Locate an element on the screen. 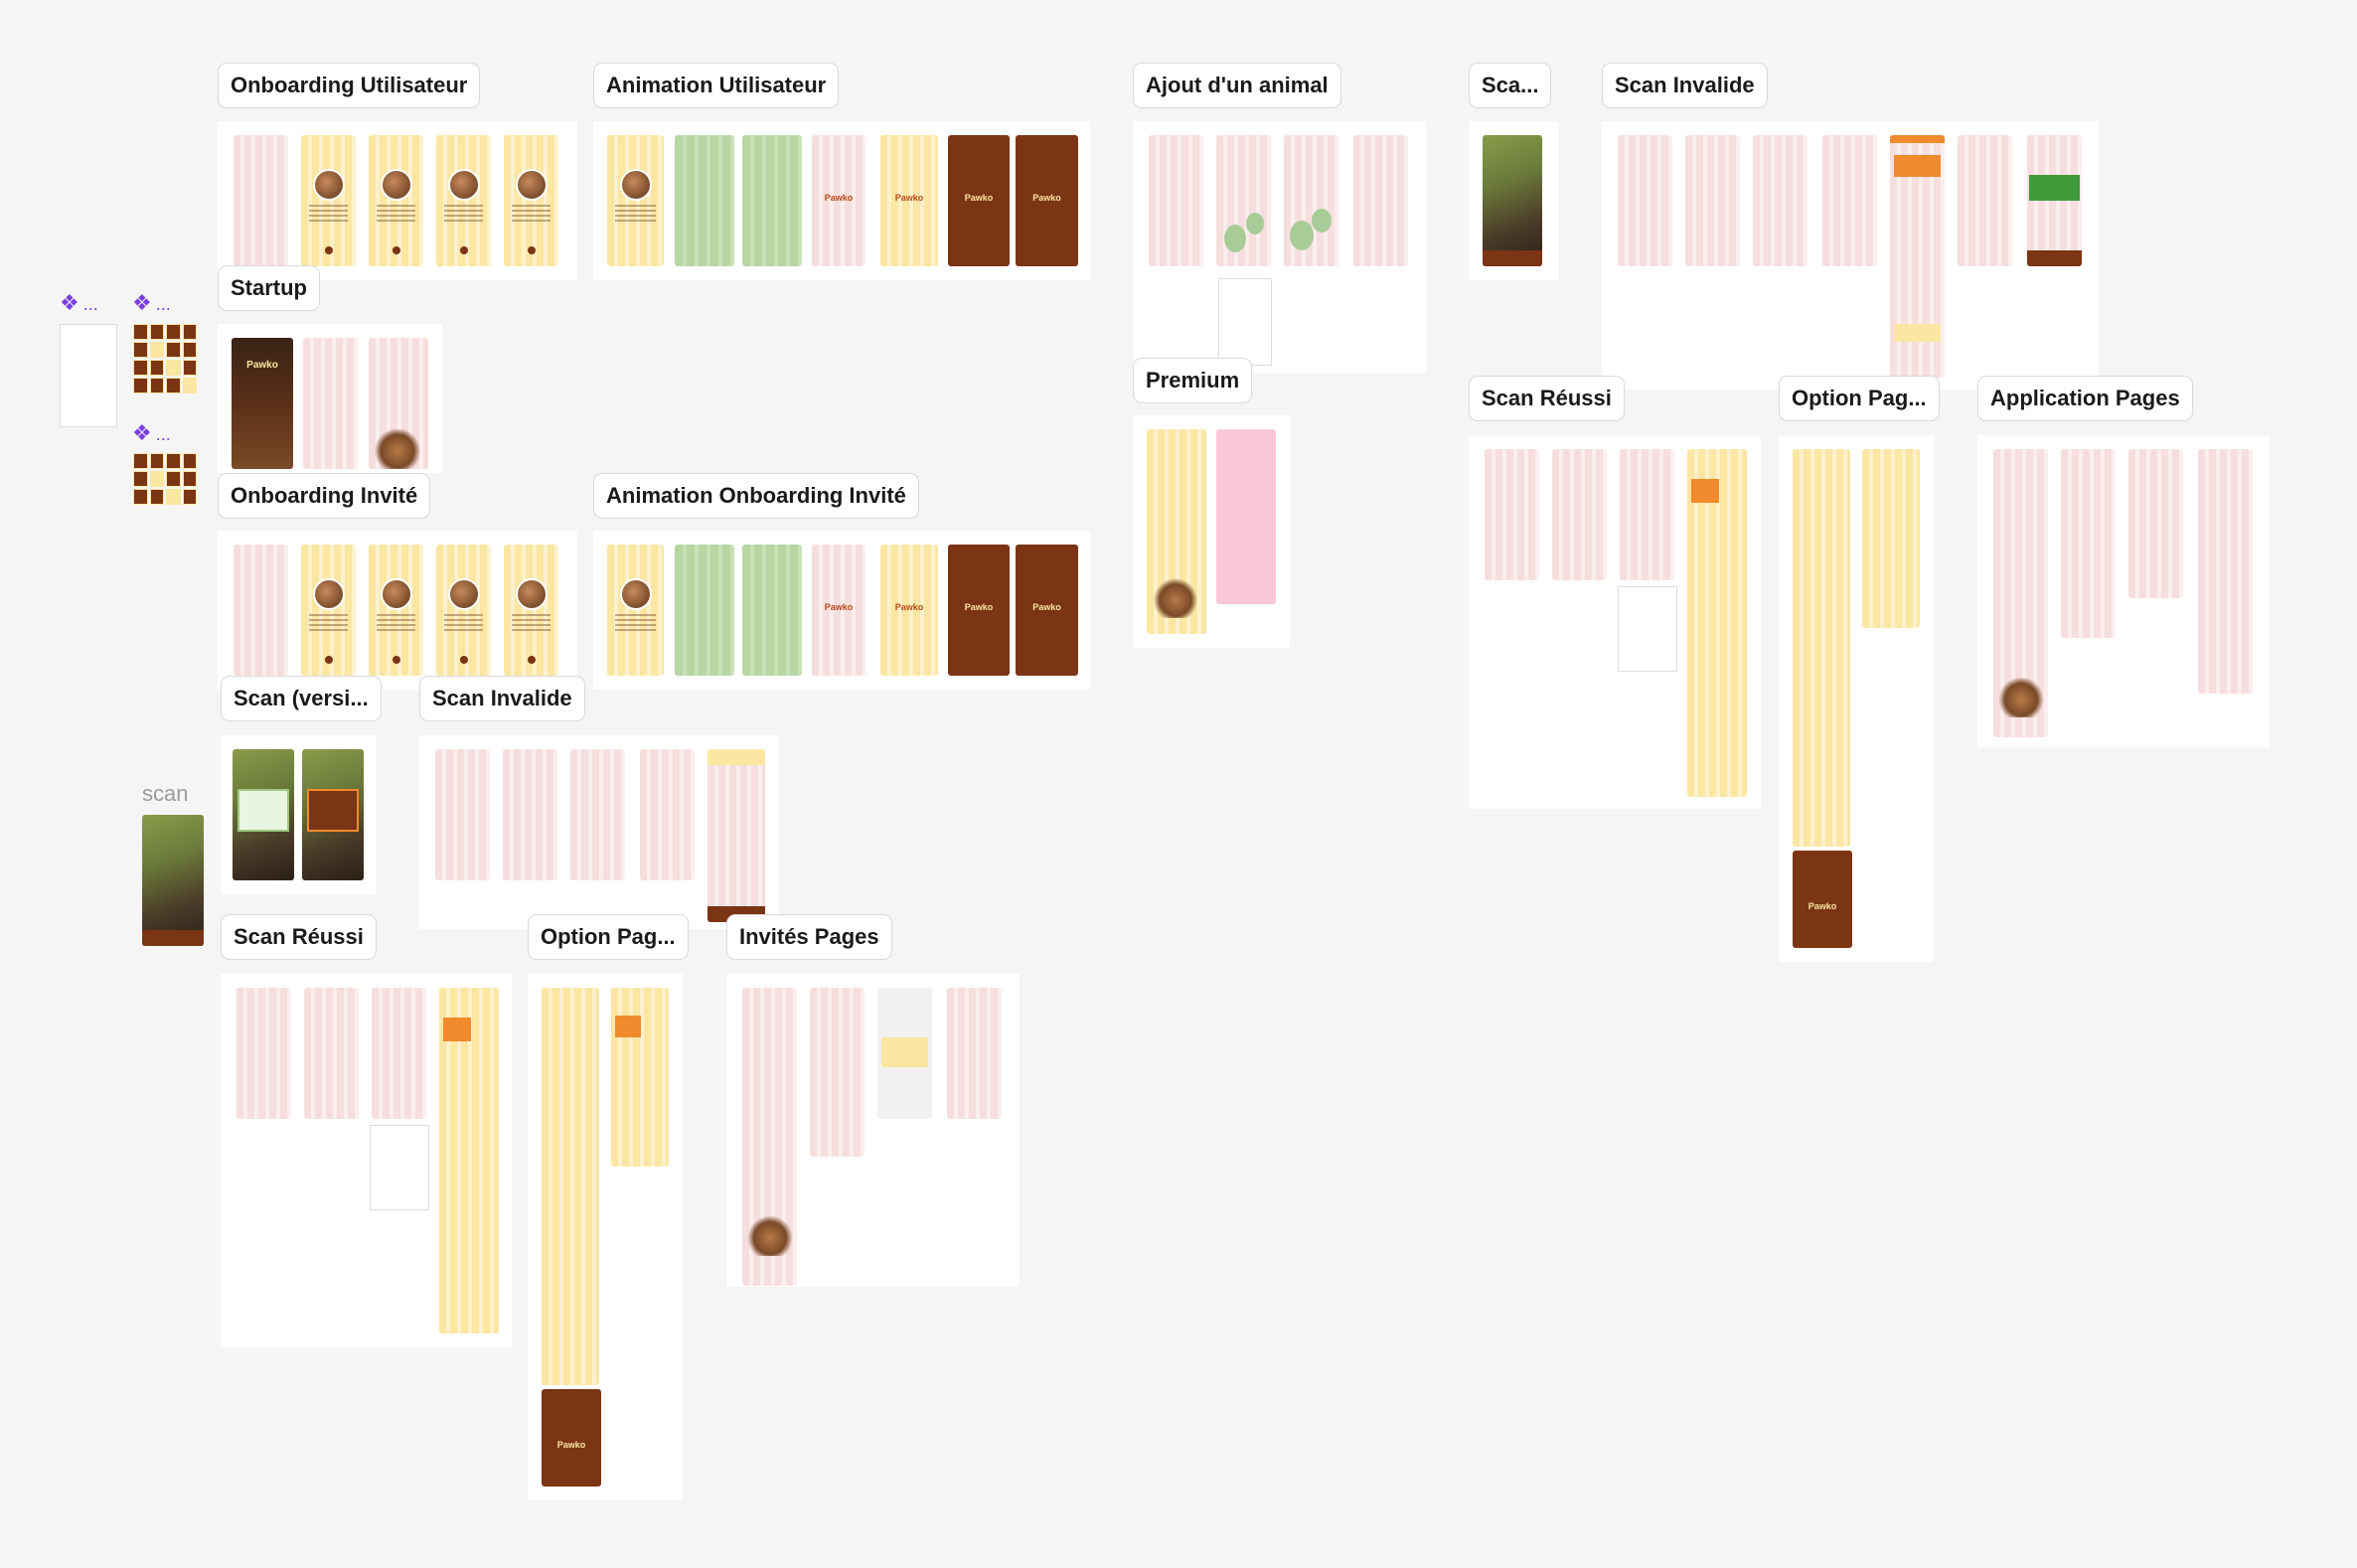  section-premium is located at coordinates (1211, 531).